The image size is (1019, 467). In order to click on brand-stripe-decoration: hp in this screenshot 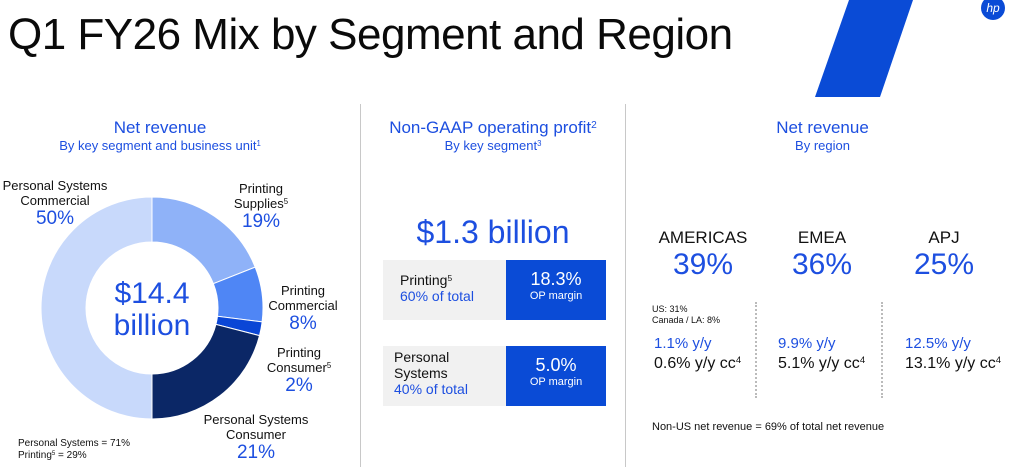, I will do `click(910, 48)`.